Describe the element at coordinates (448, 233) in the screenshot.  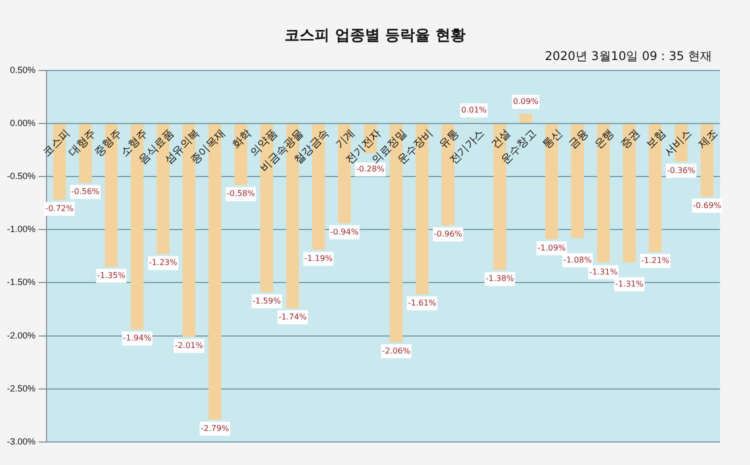
I see `data-label: -0.96%` at that location.